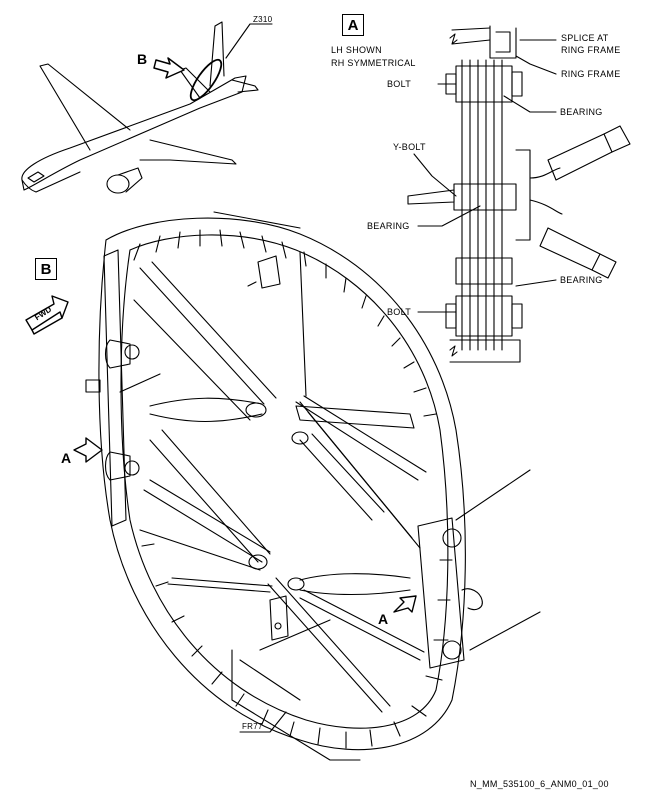 The height and width of the screenshot is (792, 648). What do you see at coordinates (47, 315) in the screenshot?
I see `fwd-arrow-icon` at bounding box center [47, 315].